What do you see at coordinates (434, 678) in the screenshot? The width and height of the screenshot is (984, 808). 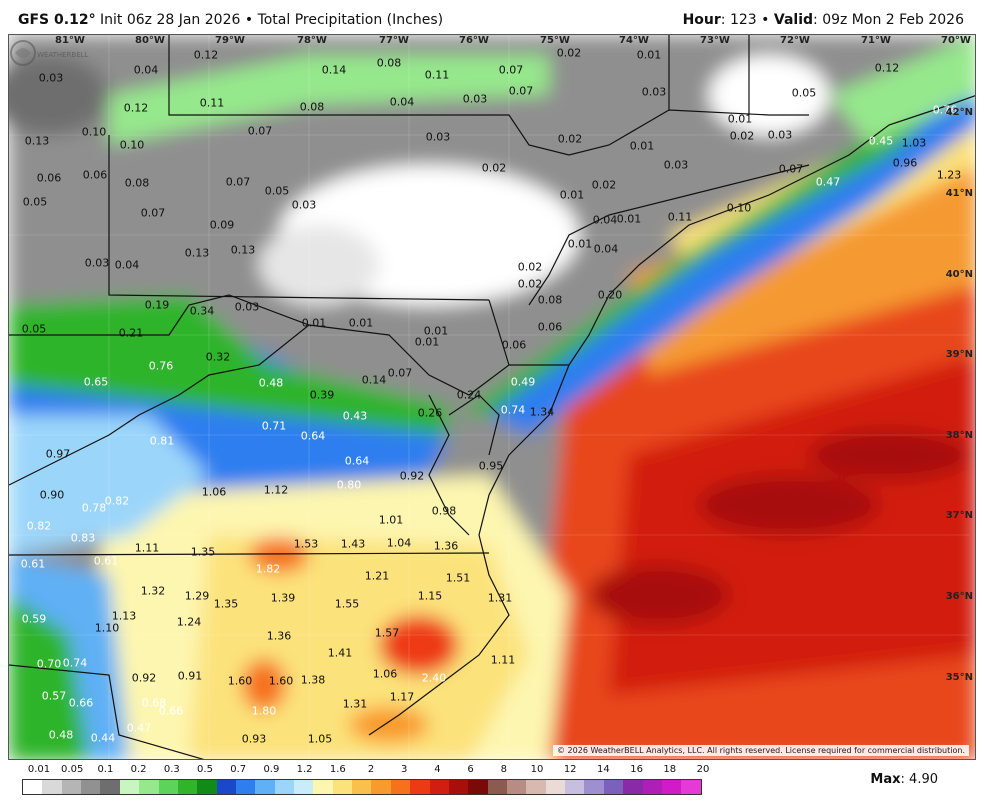 I see `precip-value-label: 2.40` at bounding box center [434, 678].